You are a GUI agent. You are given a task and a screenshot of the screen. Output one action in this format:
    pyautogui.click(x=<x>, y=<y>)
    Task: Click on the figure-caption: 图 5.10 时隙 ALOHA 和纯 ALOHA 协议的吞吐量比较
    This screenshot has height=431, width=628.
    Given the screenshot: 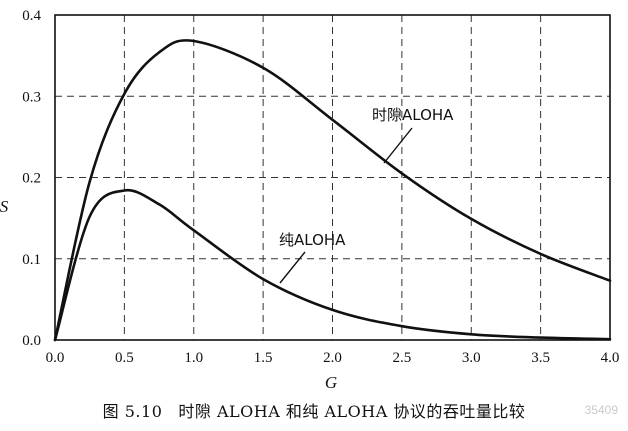 What is the action you would take?
    pyautogui.click(x=314, y=410)
    